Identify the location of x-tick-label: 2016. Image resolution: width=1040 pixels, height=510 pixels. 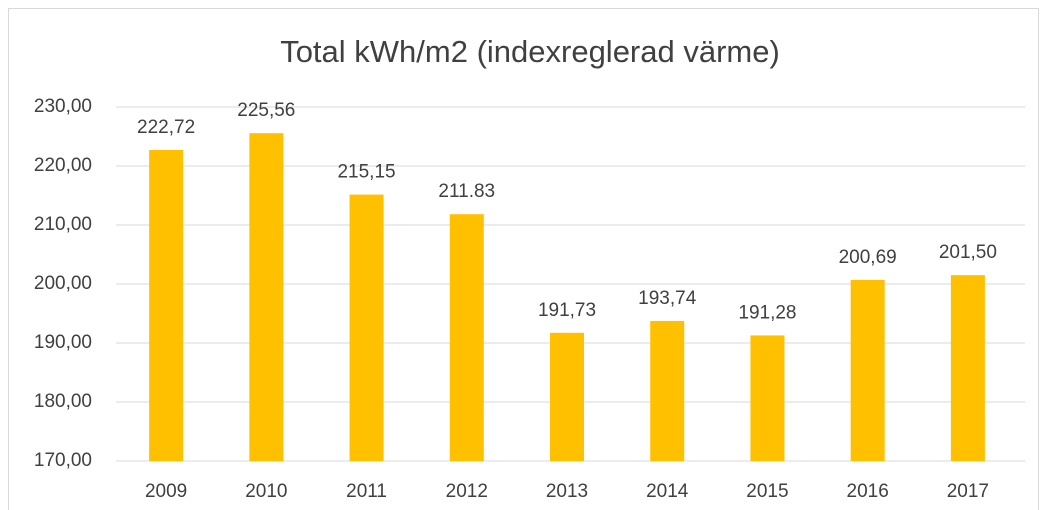
(868, 491).